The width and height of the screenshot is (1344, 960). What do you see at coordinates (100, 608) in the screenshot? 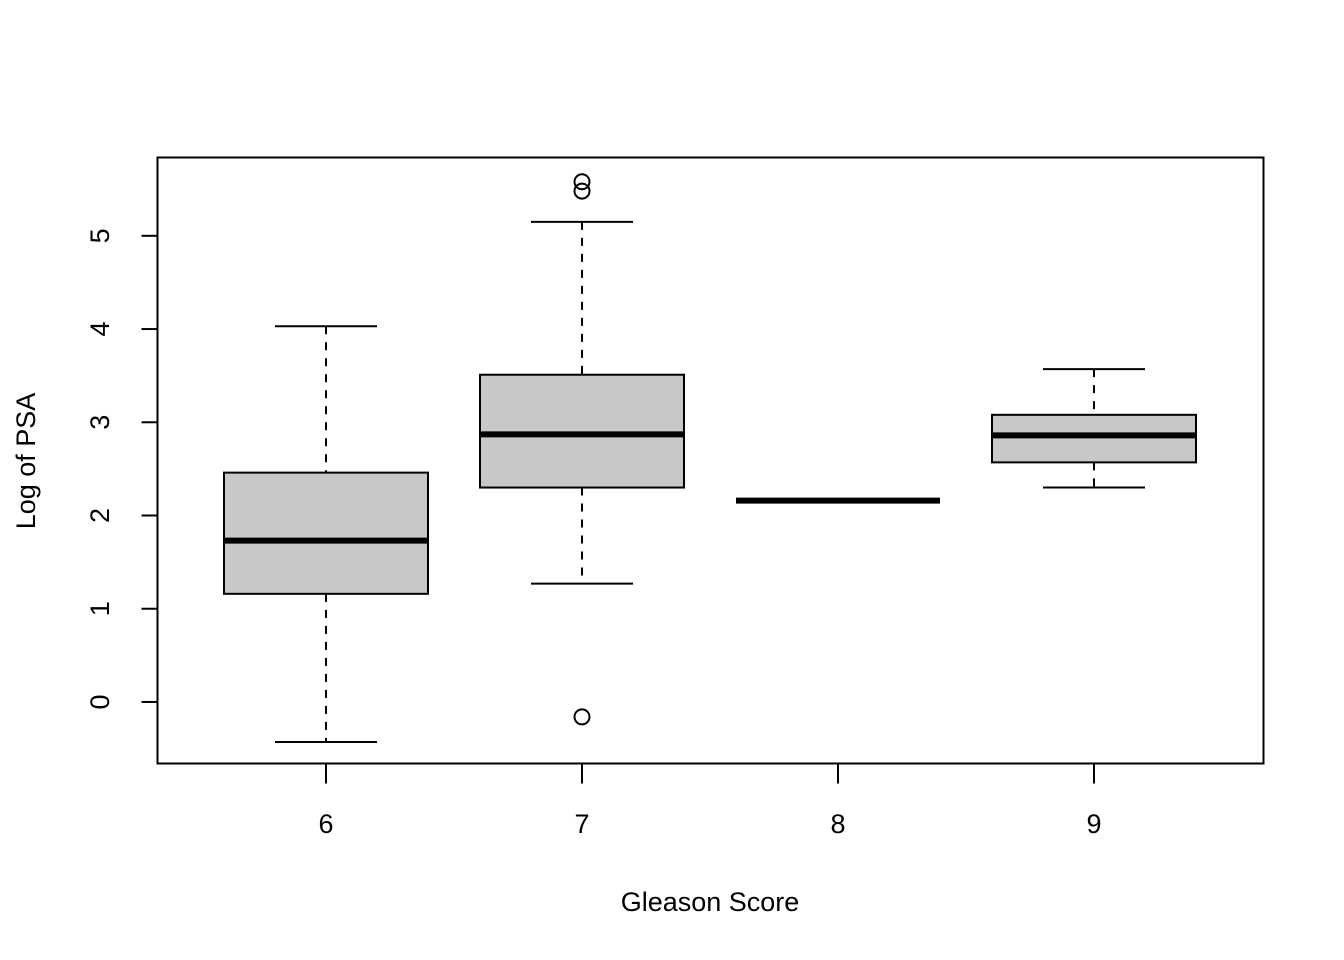
I see `y-tick-label: 1` at bounding box center [100, 608].